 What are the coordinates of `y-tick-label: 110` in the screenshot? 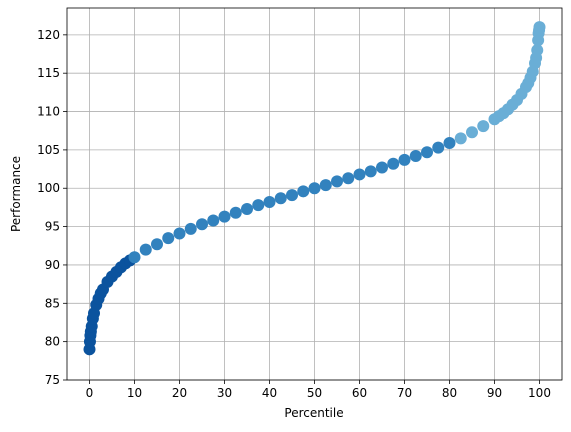 It's located at (48, 112).